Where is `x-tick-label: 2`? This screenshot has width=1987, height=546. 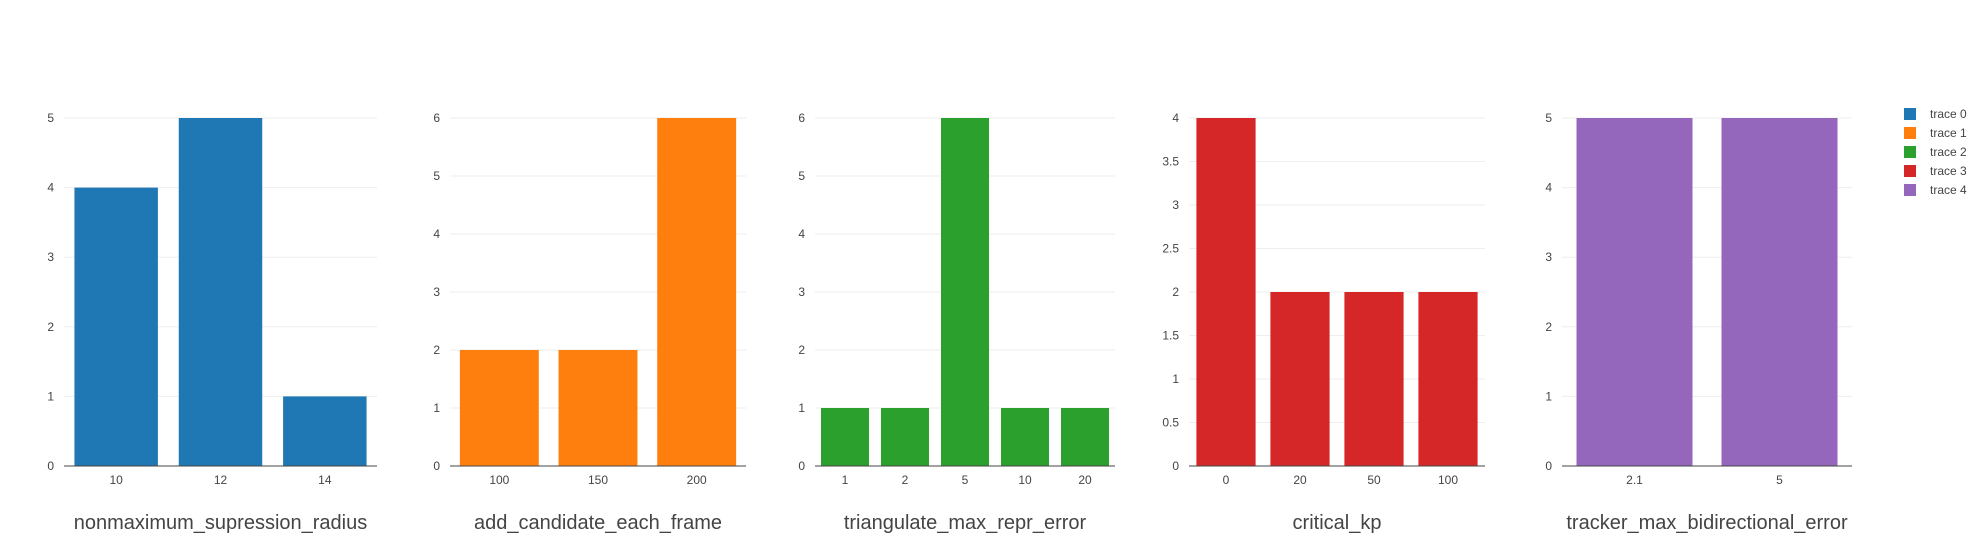
x-tick-label: 2 is located at coordinates (905, 480).